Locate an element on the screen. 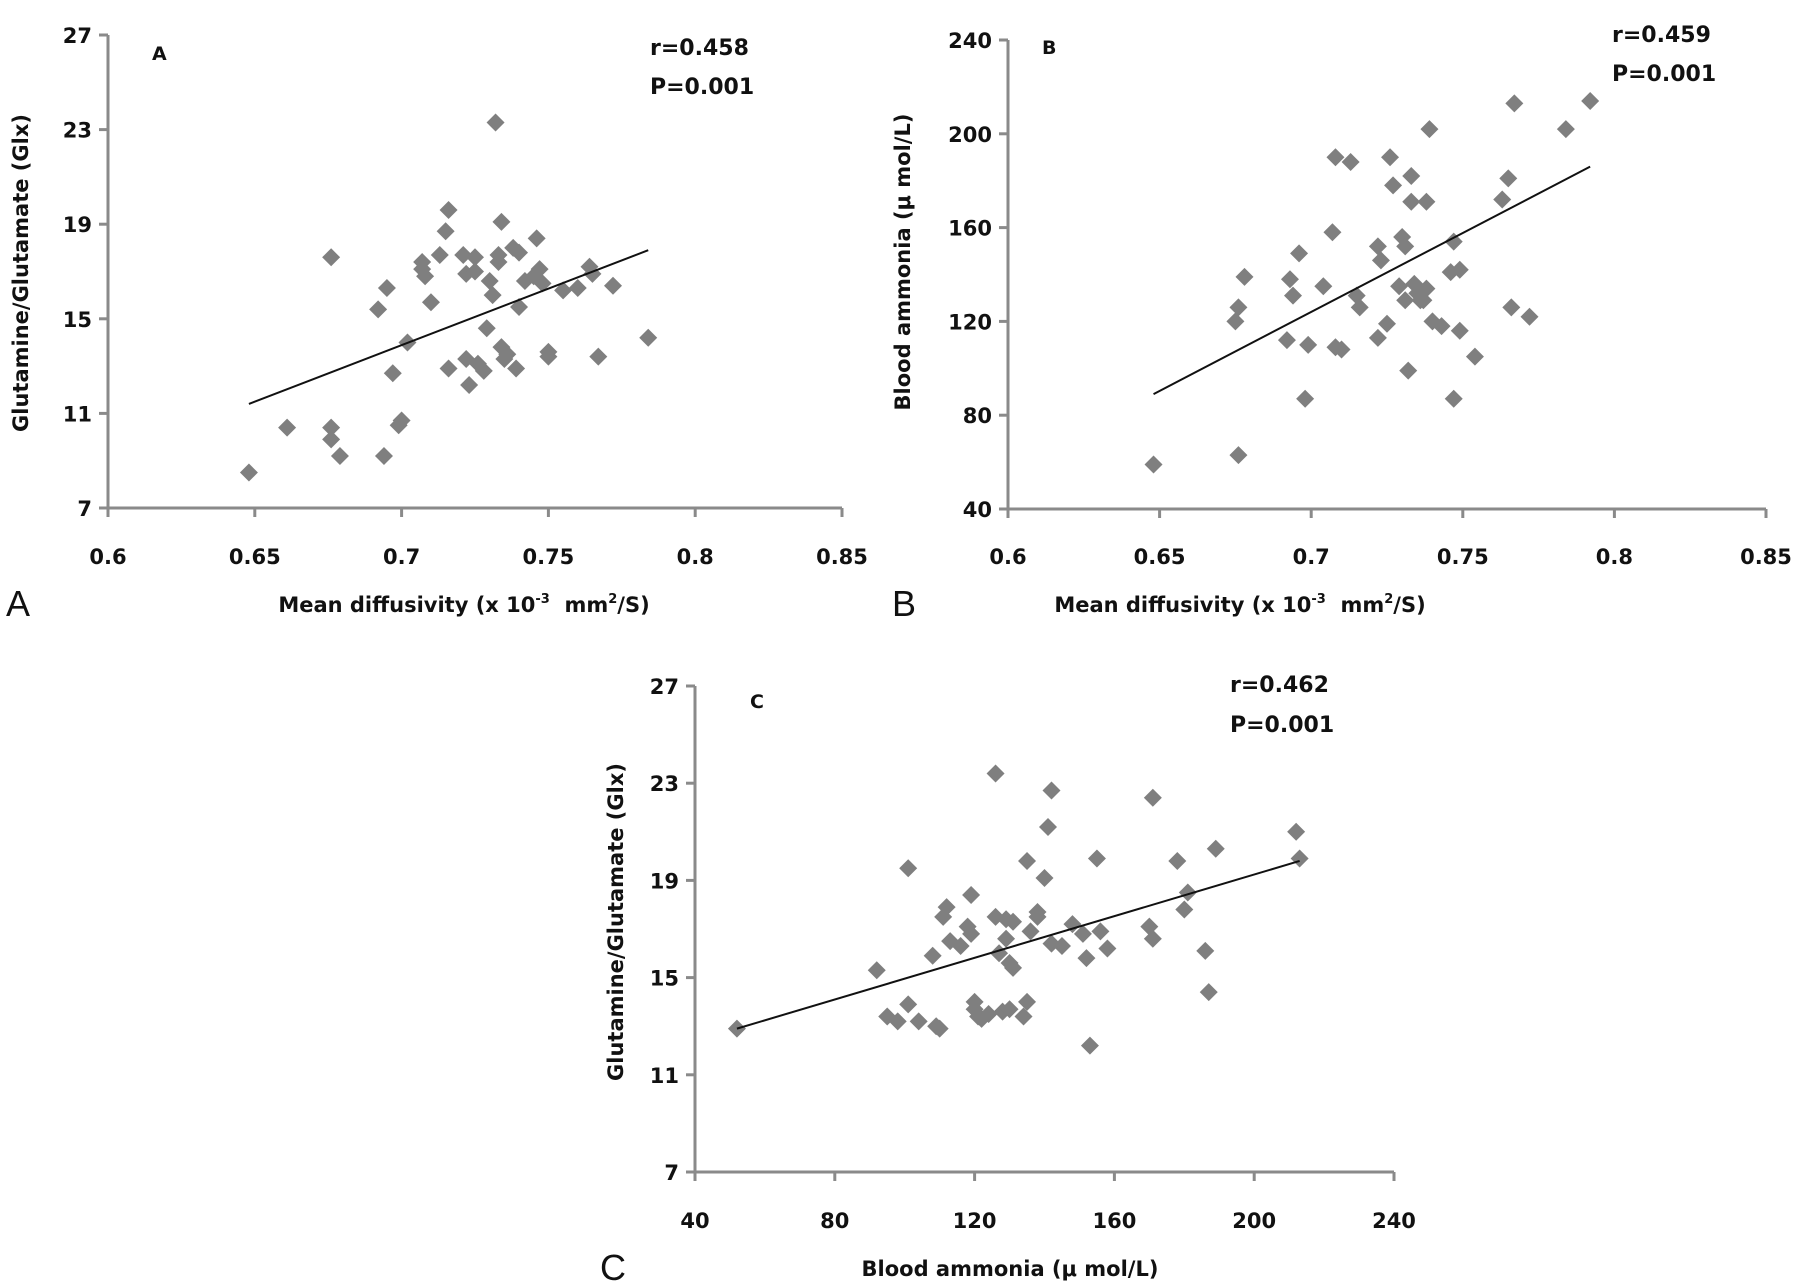  panel-b-x-tick-label: 0.7 is located at coordinates (1311, 557).